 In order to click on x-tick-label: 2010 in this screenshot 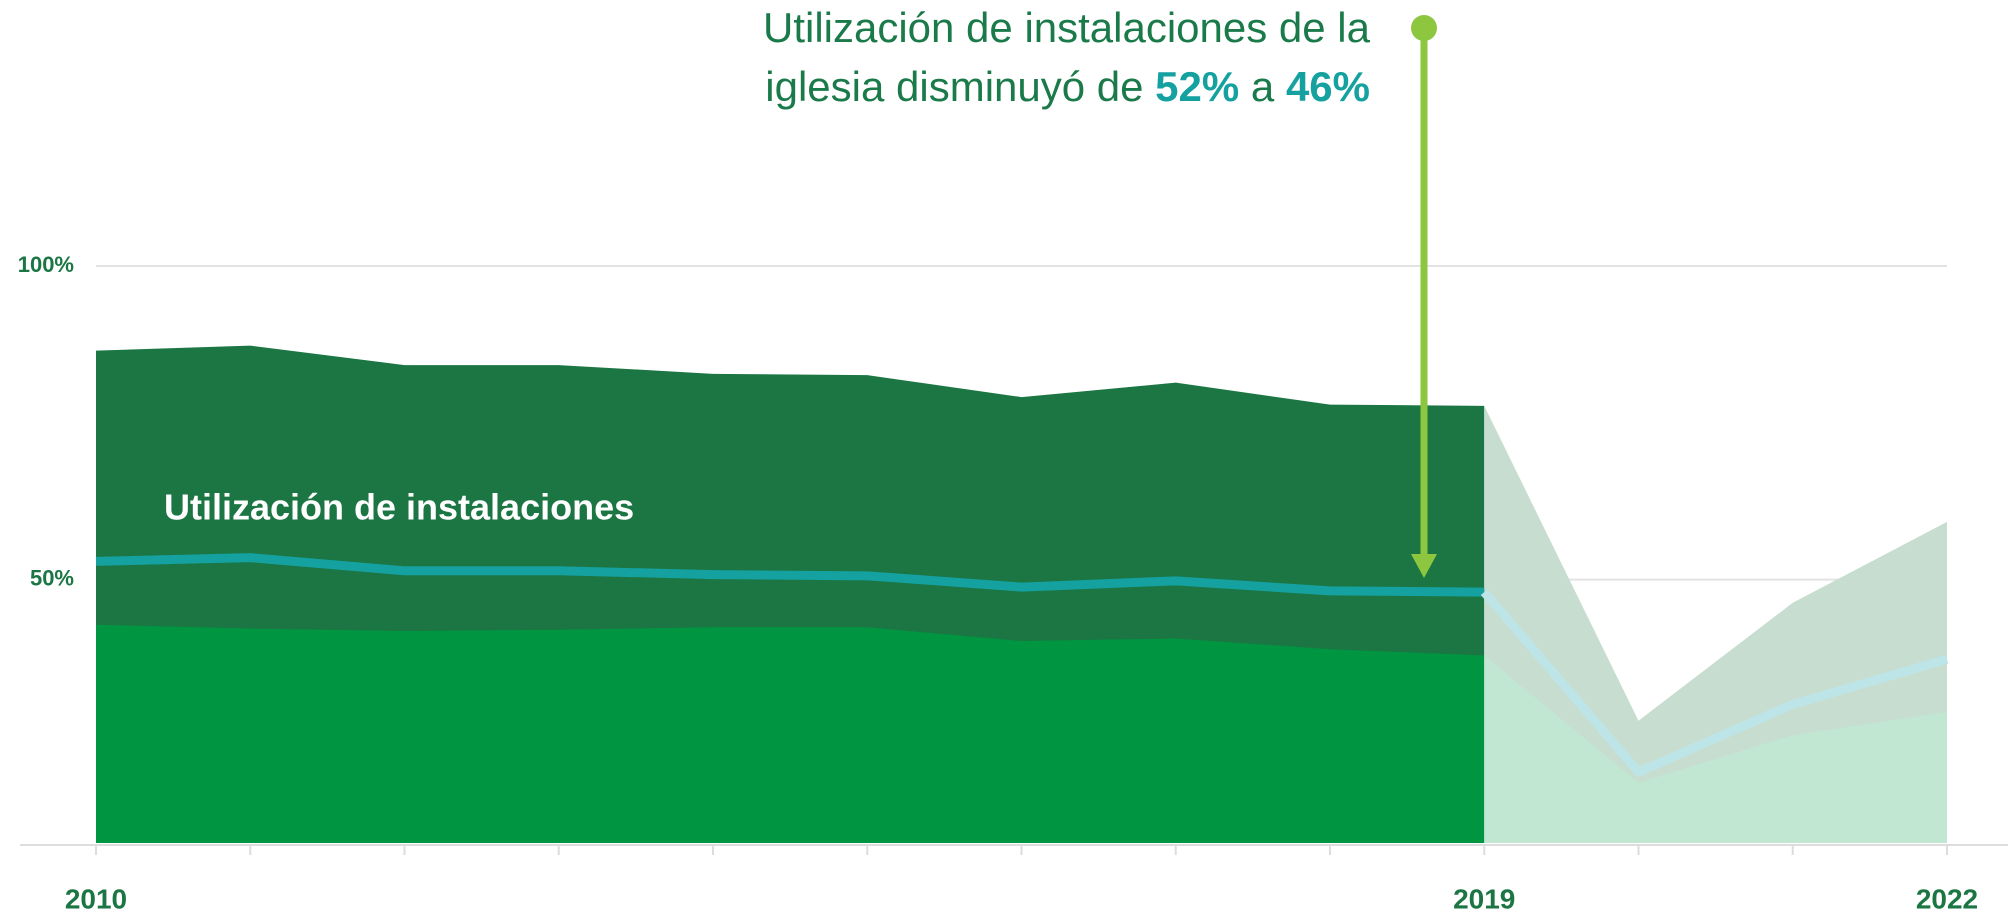, I will do `click(96, 898)`.